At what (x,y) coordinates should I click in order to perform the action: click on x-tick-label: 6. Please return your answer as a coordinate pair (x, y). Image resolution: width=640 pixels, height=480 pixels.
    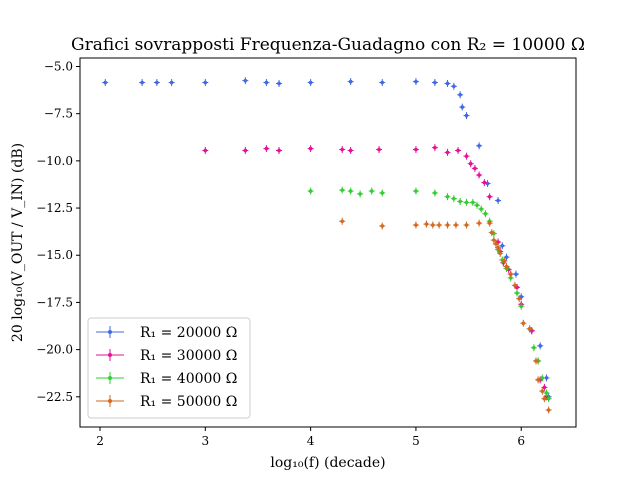
    Looking at the image, I should click on (521, 441).